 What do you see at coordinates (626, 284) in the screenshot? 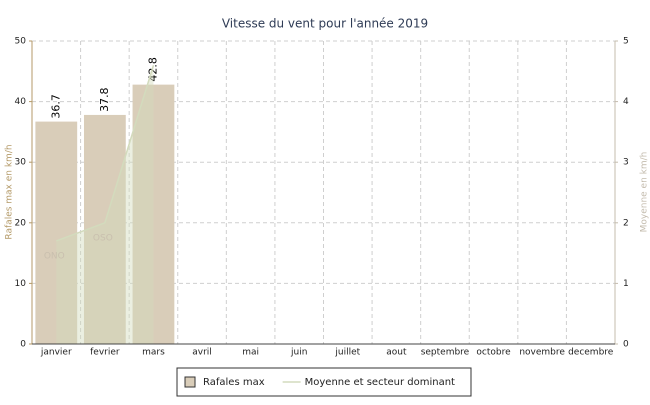
I see `y2-tick-label: 1` at bounding box center [626, 284].